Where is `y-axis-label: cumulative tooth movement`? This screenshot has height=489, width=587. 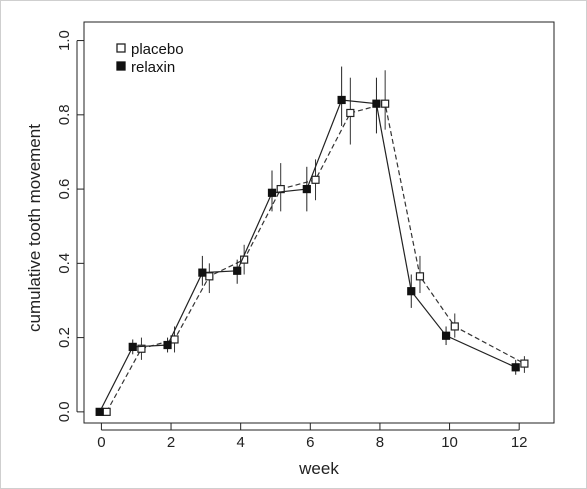
y-axis-label: cumulative tooth movement is located at coordinates (34, 228).